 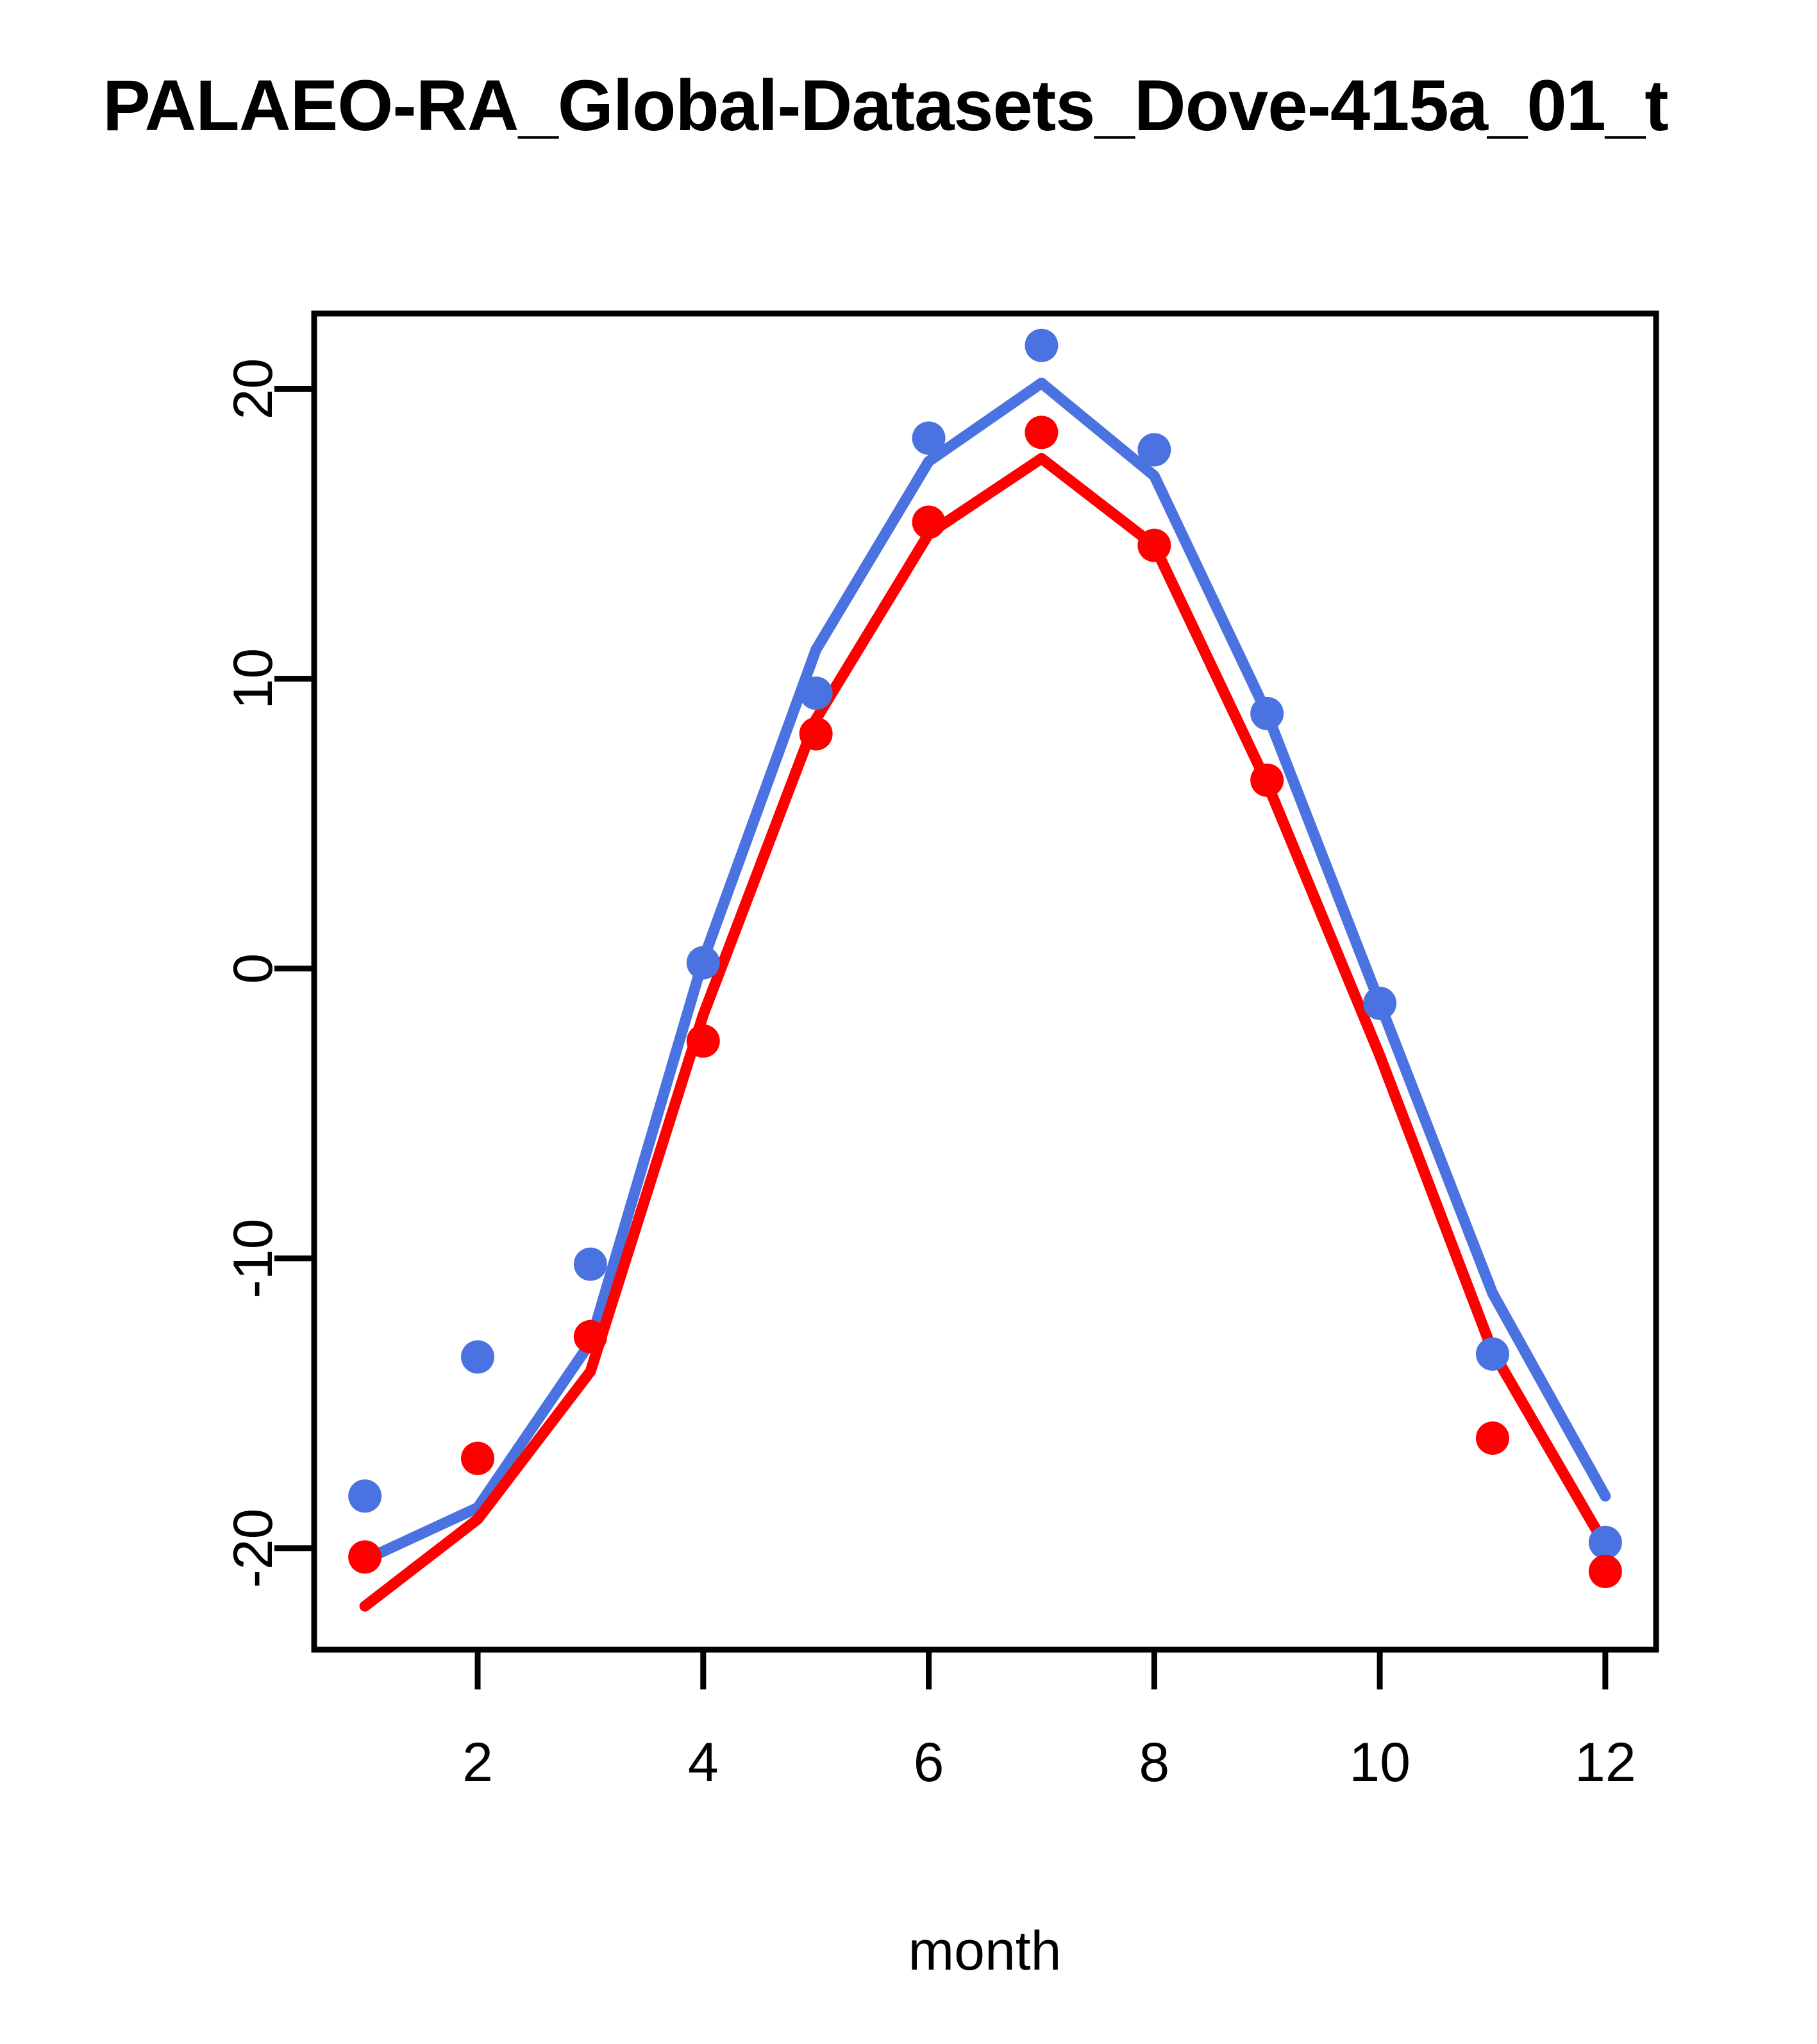 I want to click on x-axis-title: month, so click(x=984, y=1951).